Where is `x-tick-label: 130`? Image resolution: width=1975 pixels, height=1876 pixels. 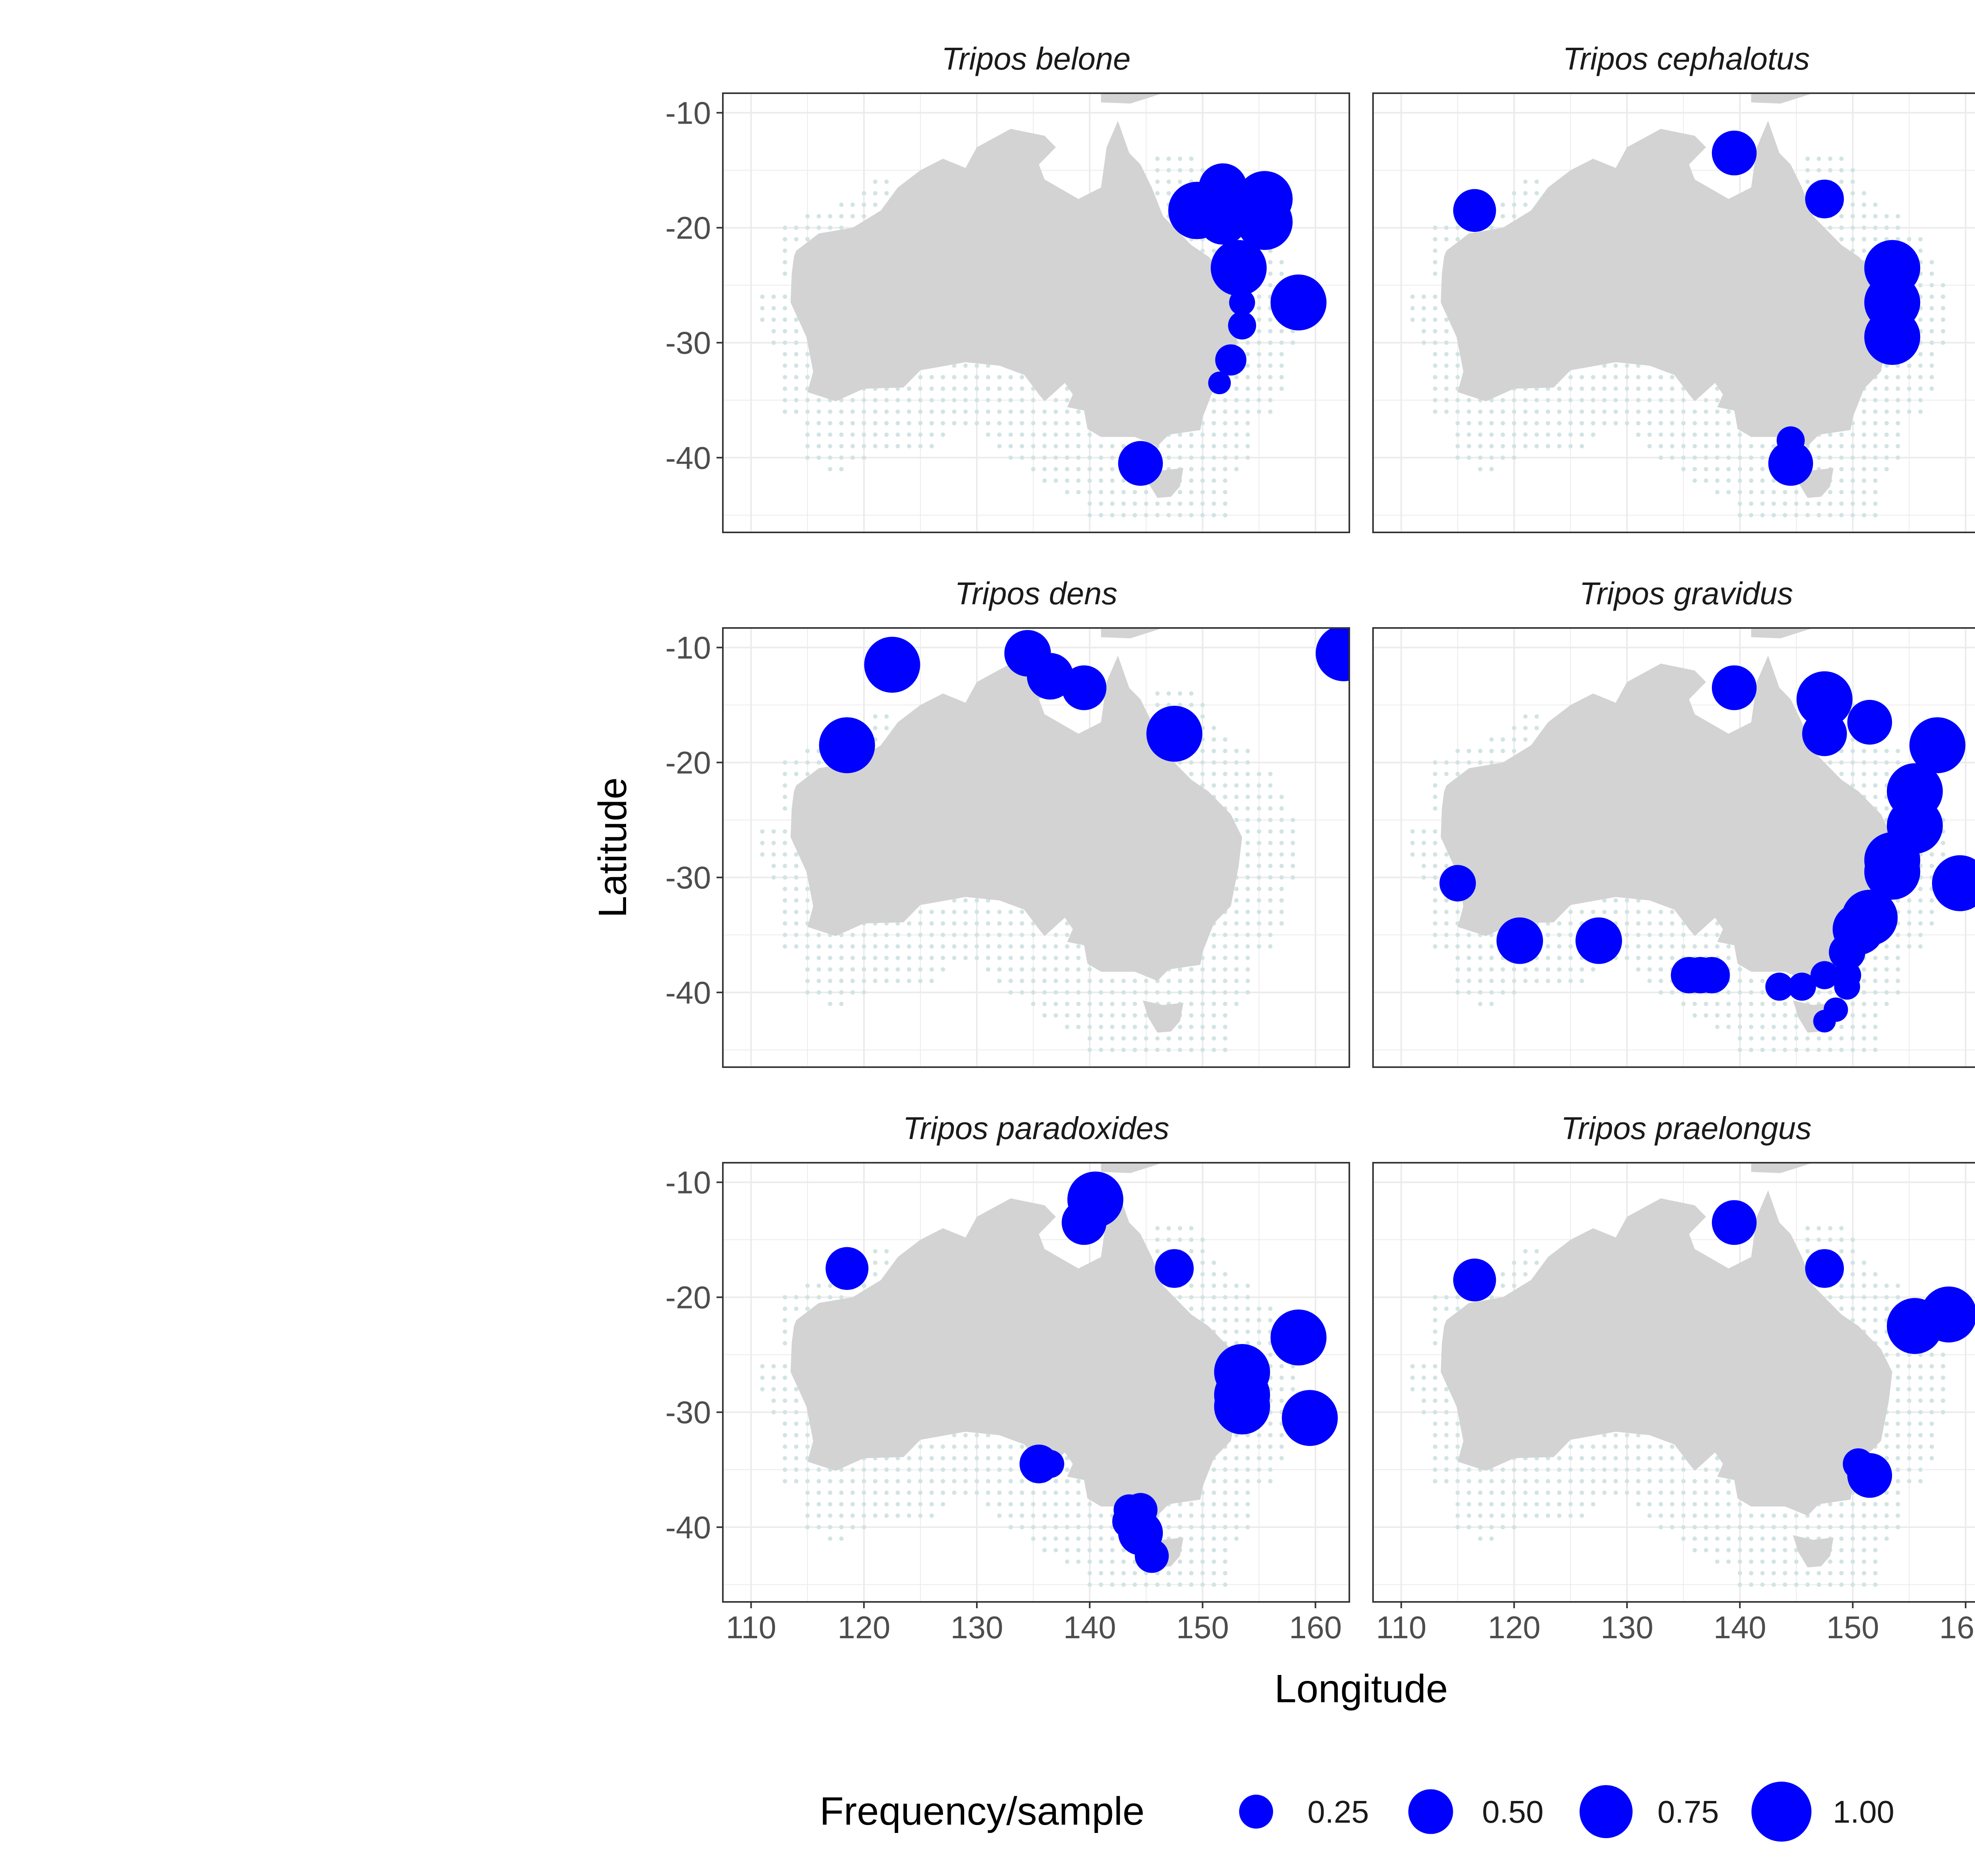
x-tick-label: 130 is located at coordinates (977, 1627).